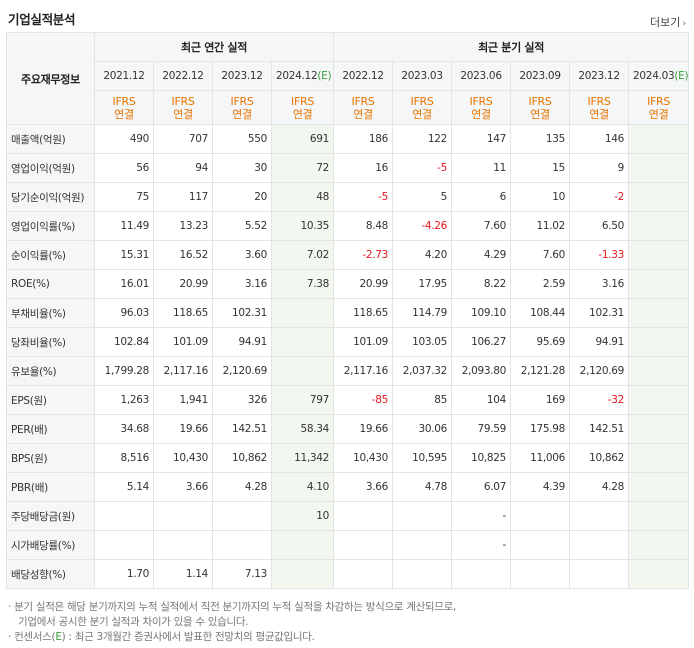 This screenshot has height=648, width=694. Describe the element at coordinates (242, 429) in the screenshot. I see `value-cell: 142.51` at that location.